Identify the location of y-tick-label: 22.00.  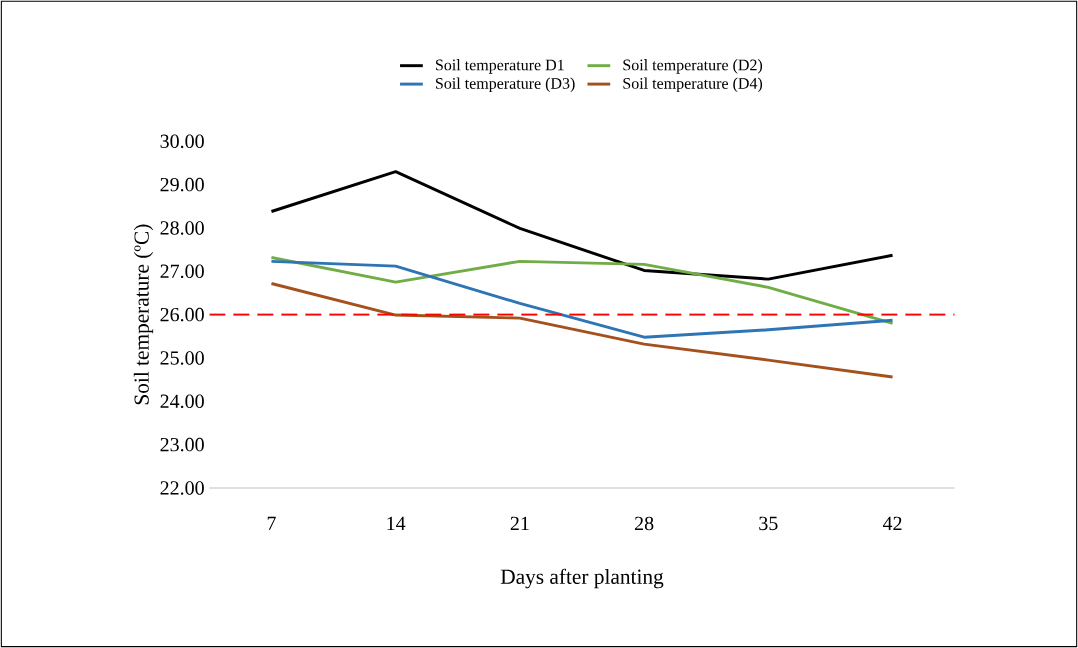
(182, 488).